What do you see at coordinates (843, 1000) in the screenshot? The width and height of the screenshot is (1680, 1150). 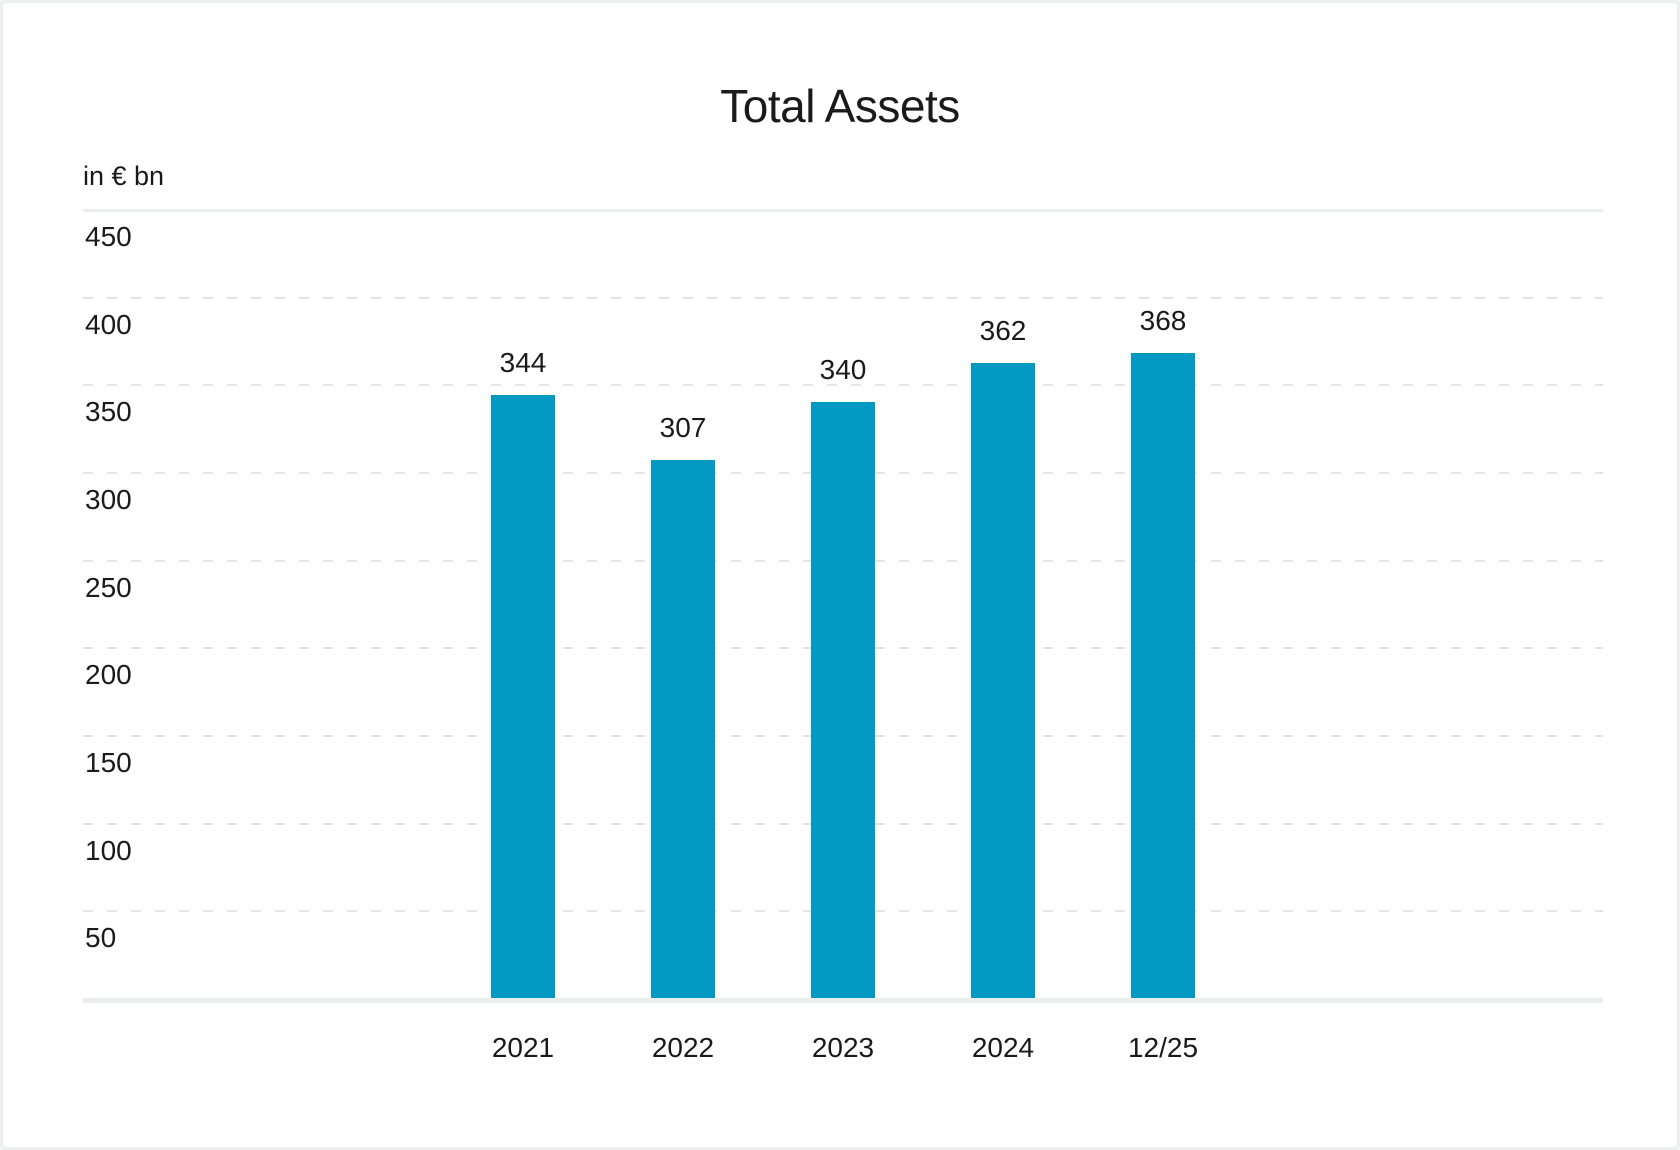 I see `x-axis-baseline` at bounding box center [843, 1000].